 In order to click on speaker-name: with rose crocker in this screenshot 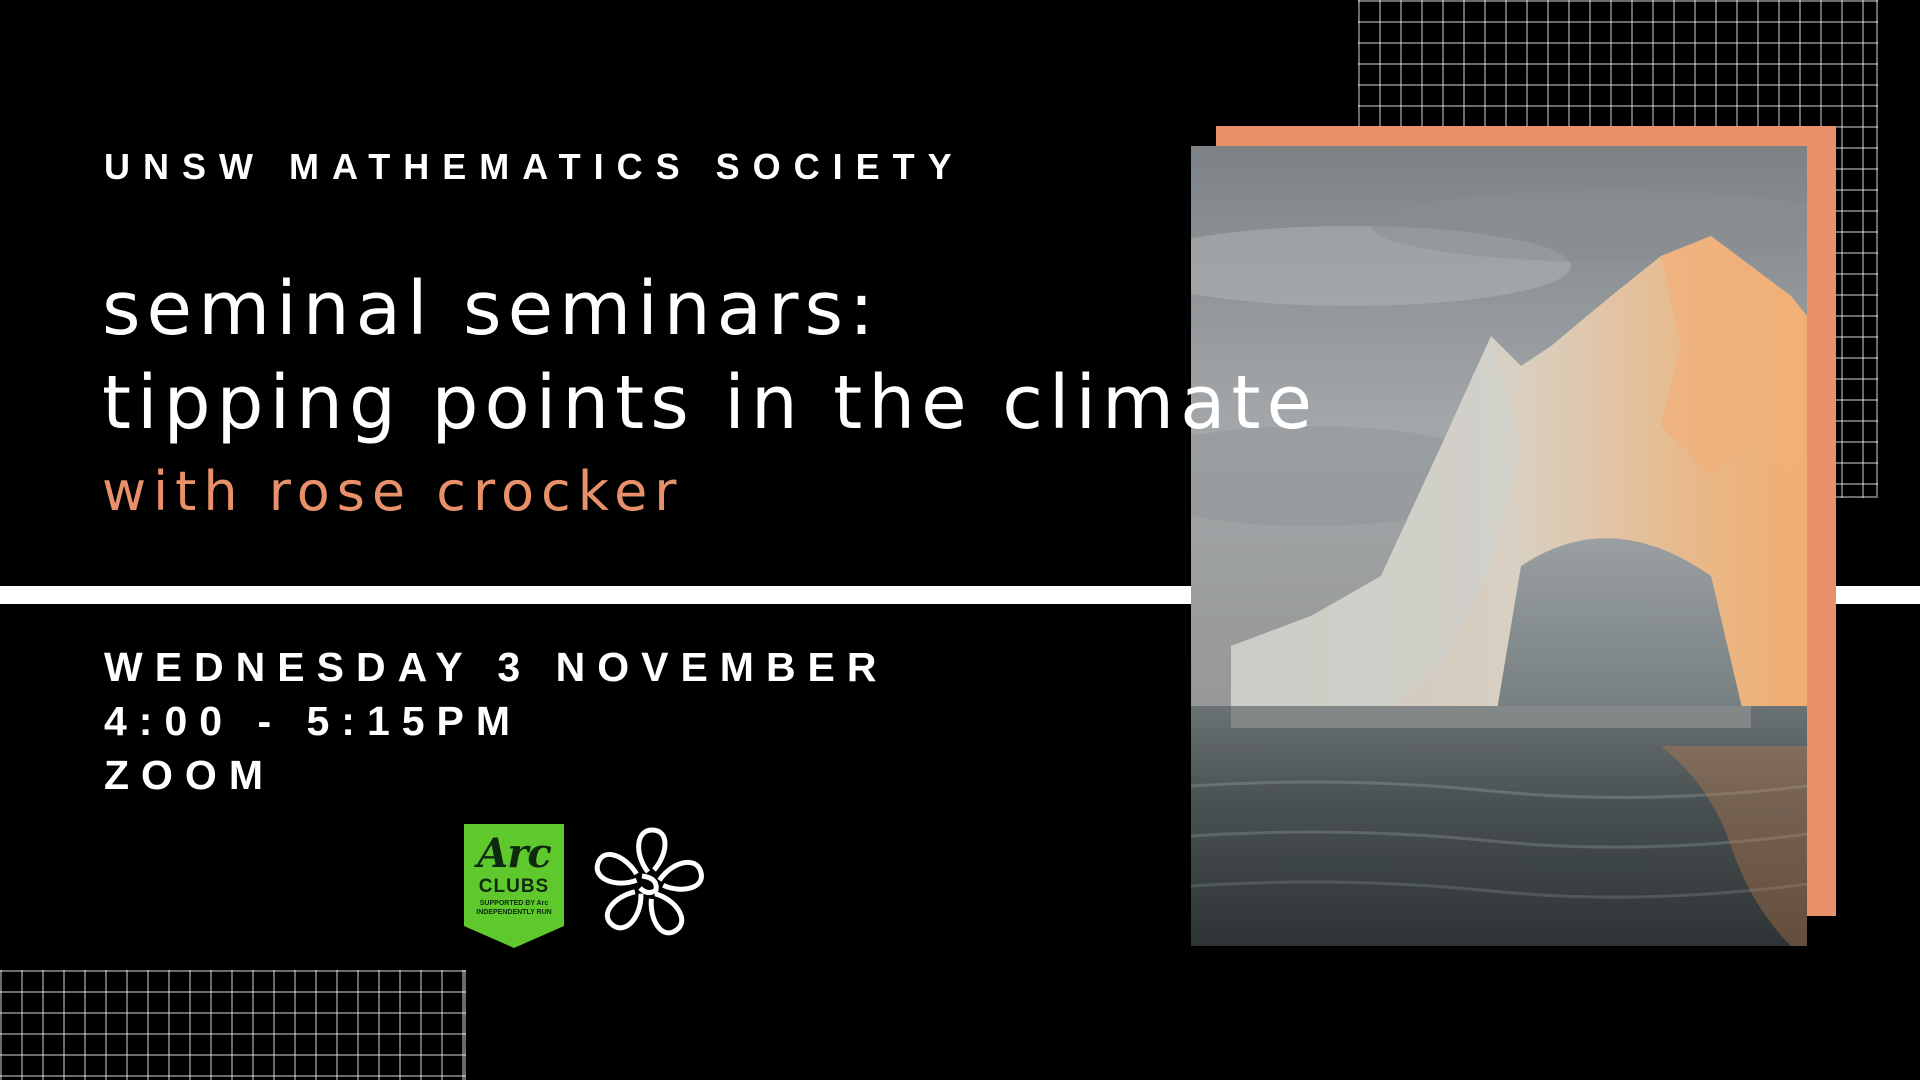, I will do `click(393, 491)`.